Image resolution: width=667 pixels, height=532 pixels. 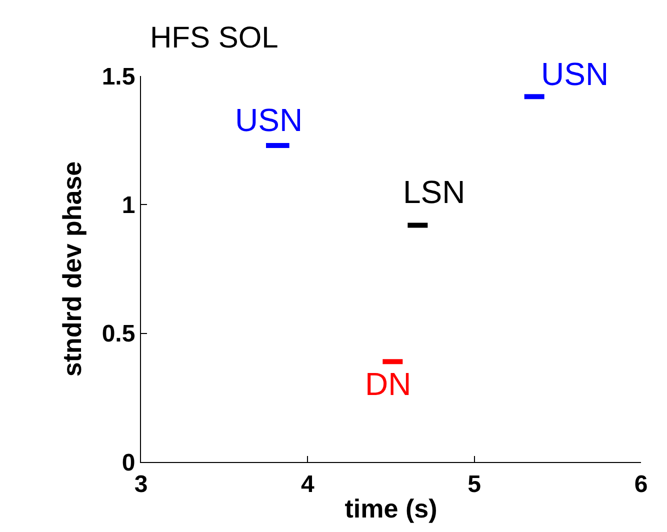 What do you see at coordinates (129, 462) in the screenshot?
I see `y-tick-label: 0` at bounding box center [129, 462].